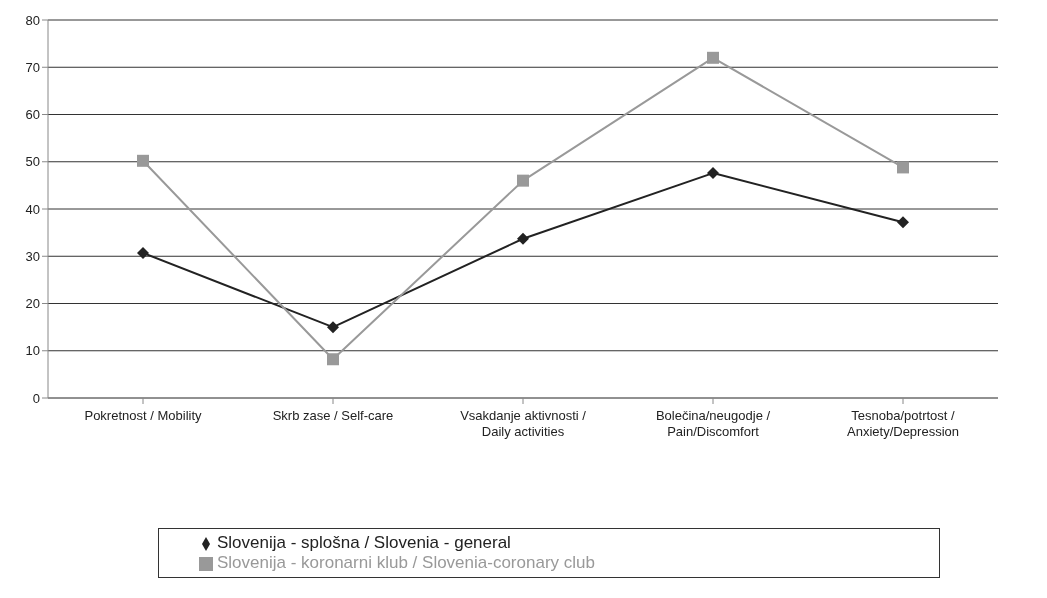 The height and width of the screenshot is (598, 1047). I want to click on y-tick-label: 60, so click(32, 115).